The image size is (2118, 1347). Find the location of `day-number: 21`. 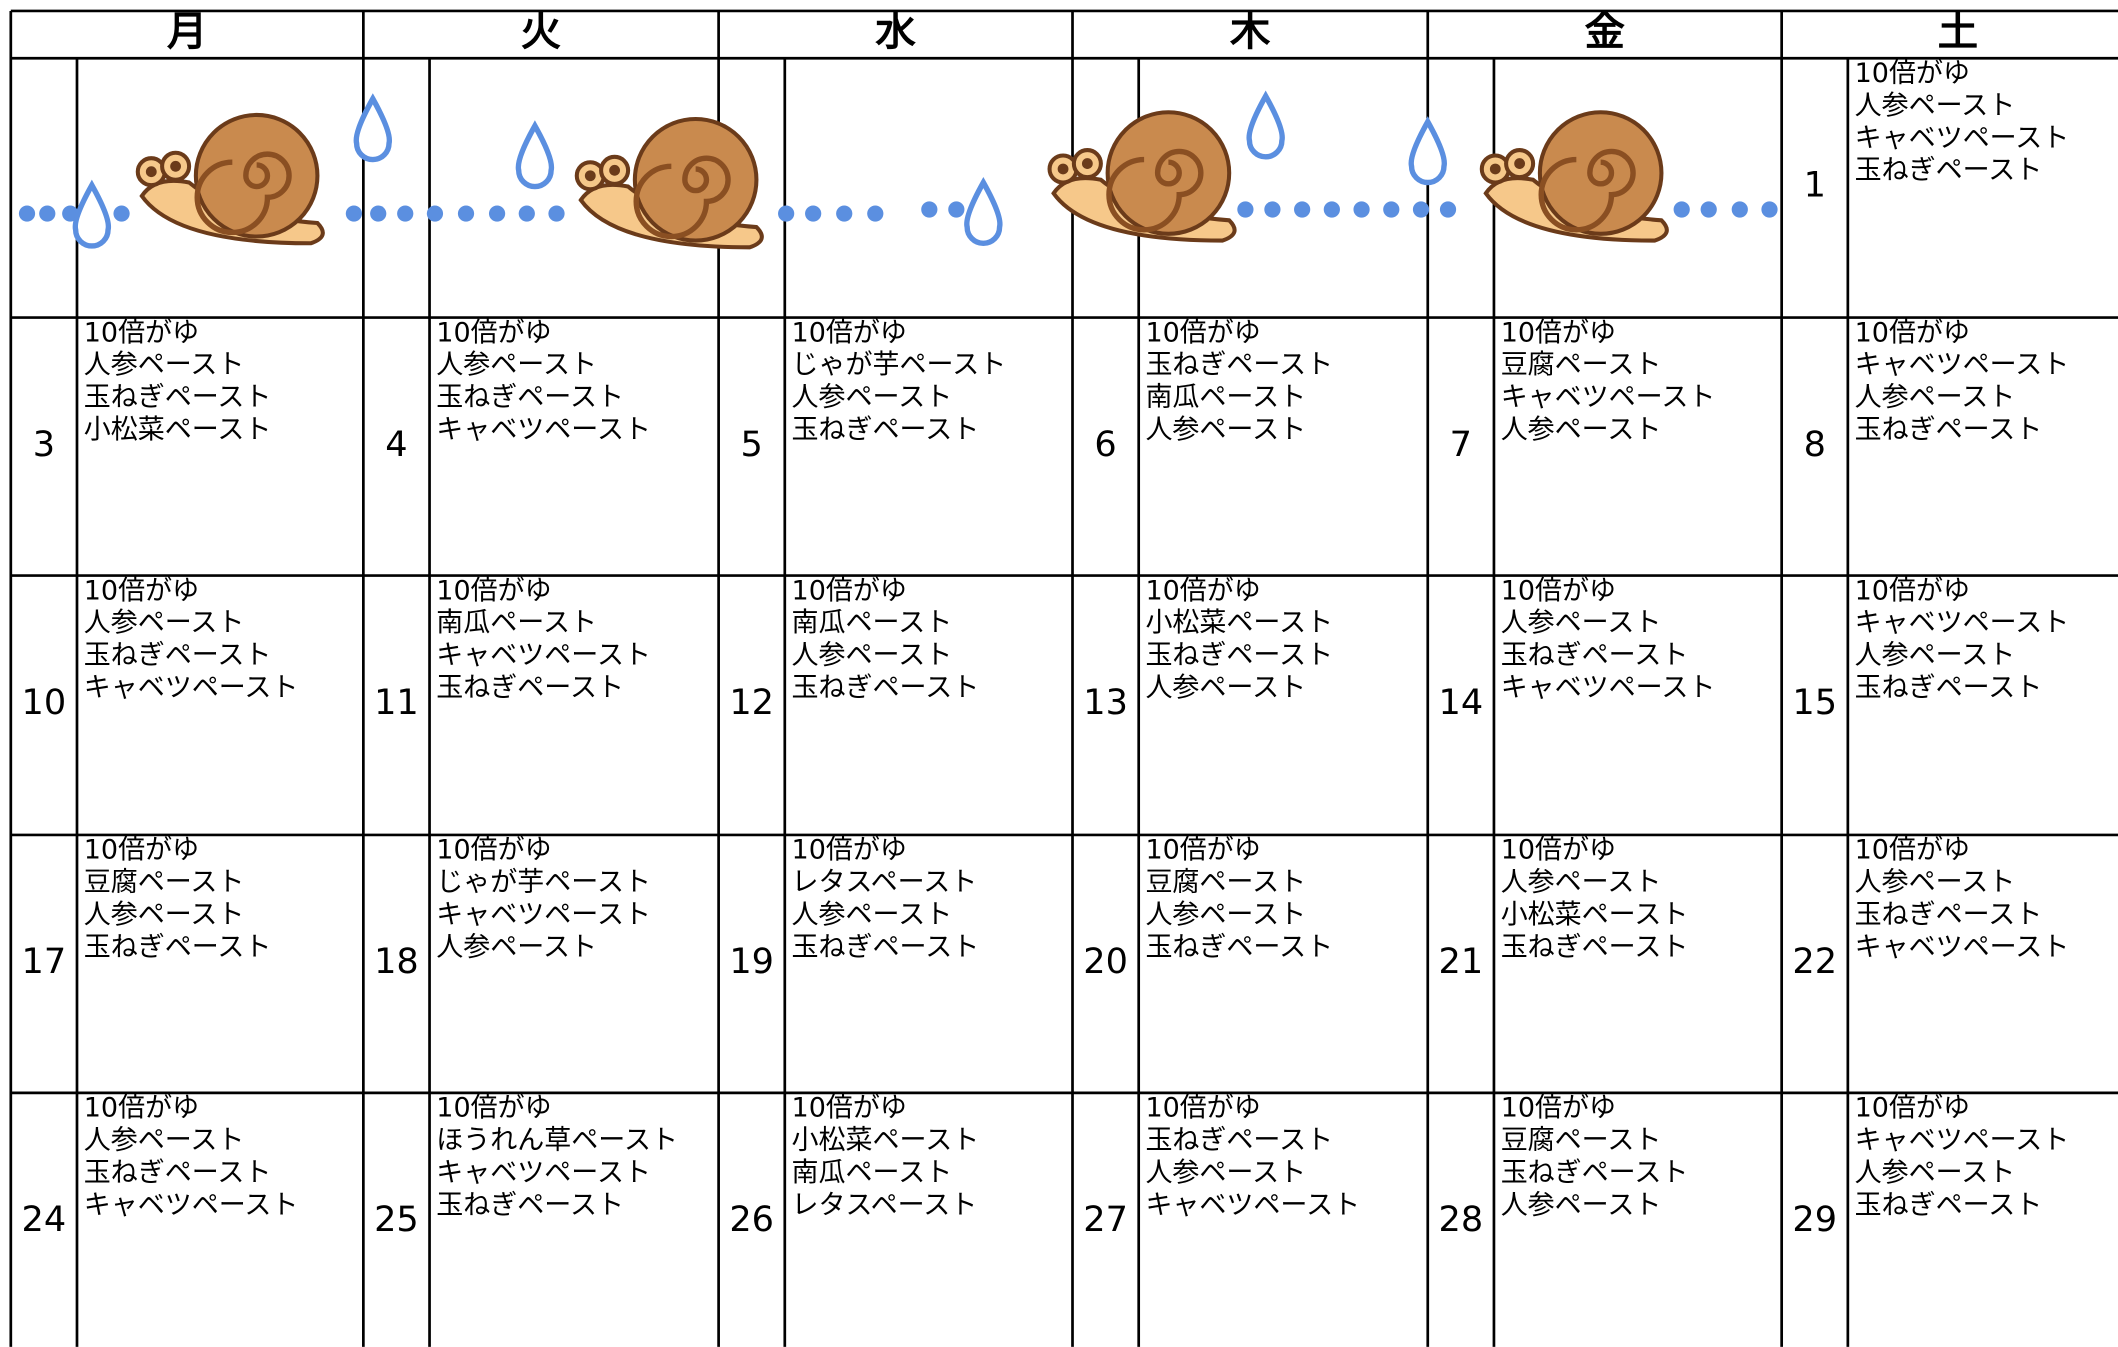

day-number: 21 is located at coordinates (1461, 961).